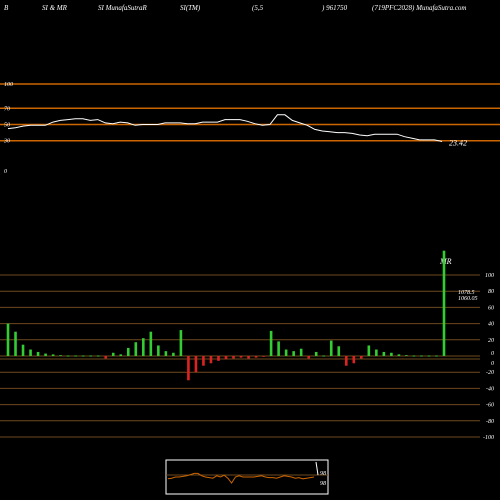  I want to click on rsi-tick-label: 50, so click(7, 126).